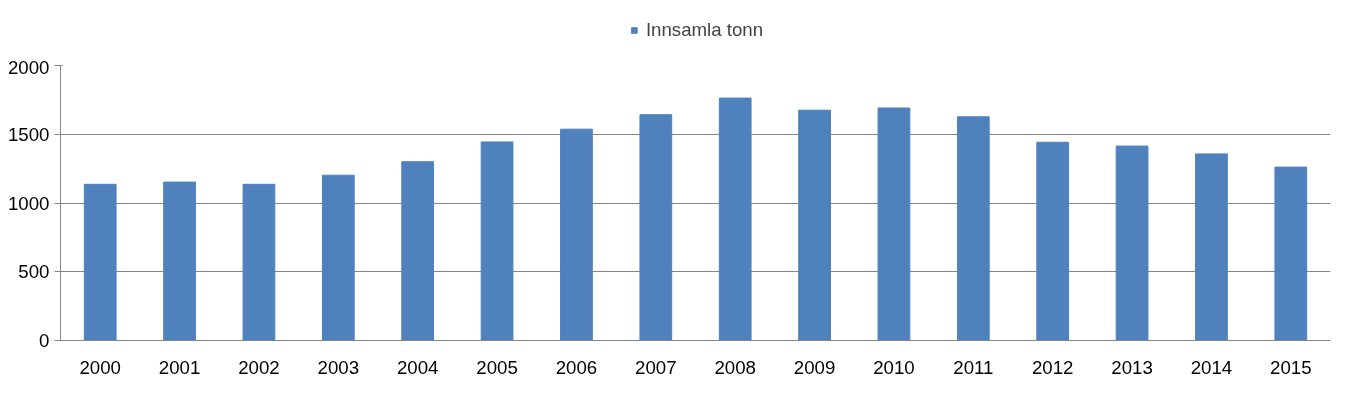 The image size is (1370, 416). What do you see at coordinates (814, 367) in the screenshot?
I see `x-tick-label: 2009` at bounding box center [814, 367].